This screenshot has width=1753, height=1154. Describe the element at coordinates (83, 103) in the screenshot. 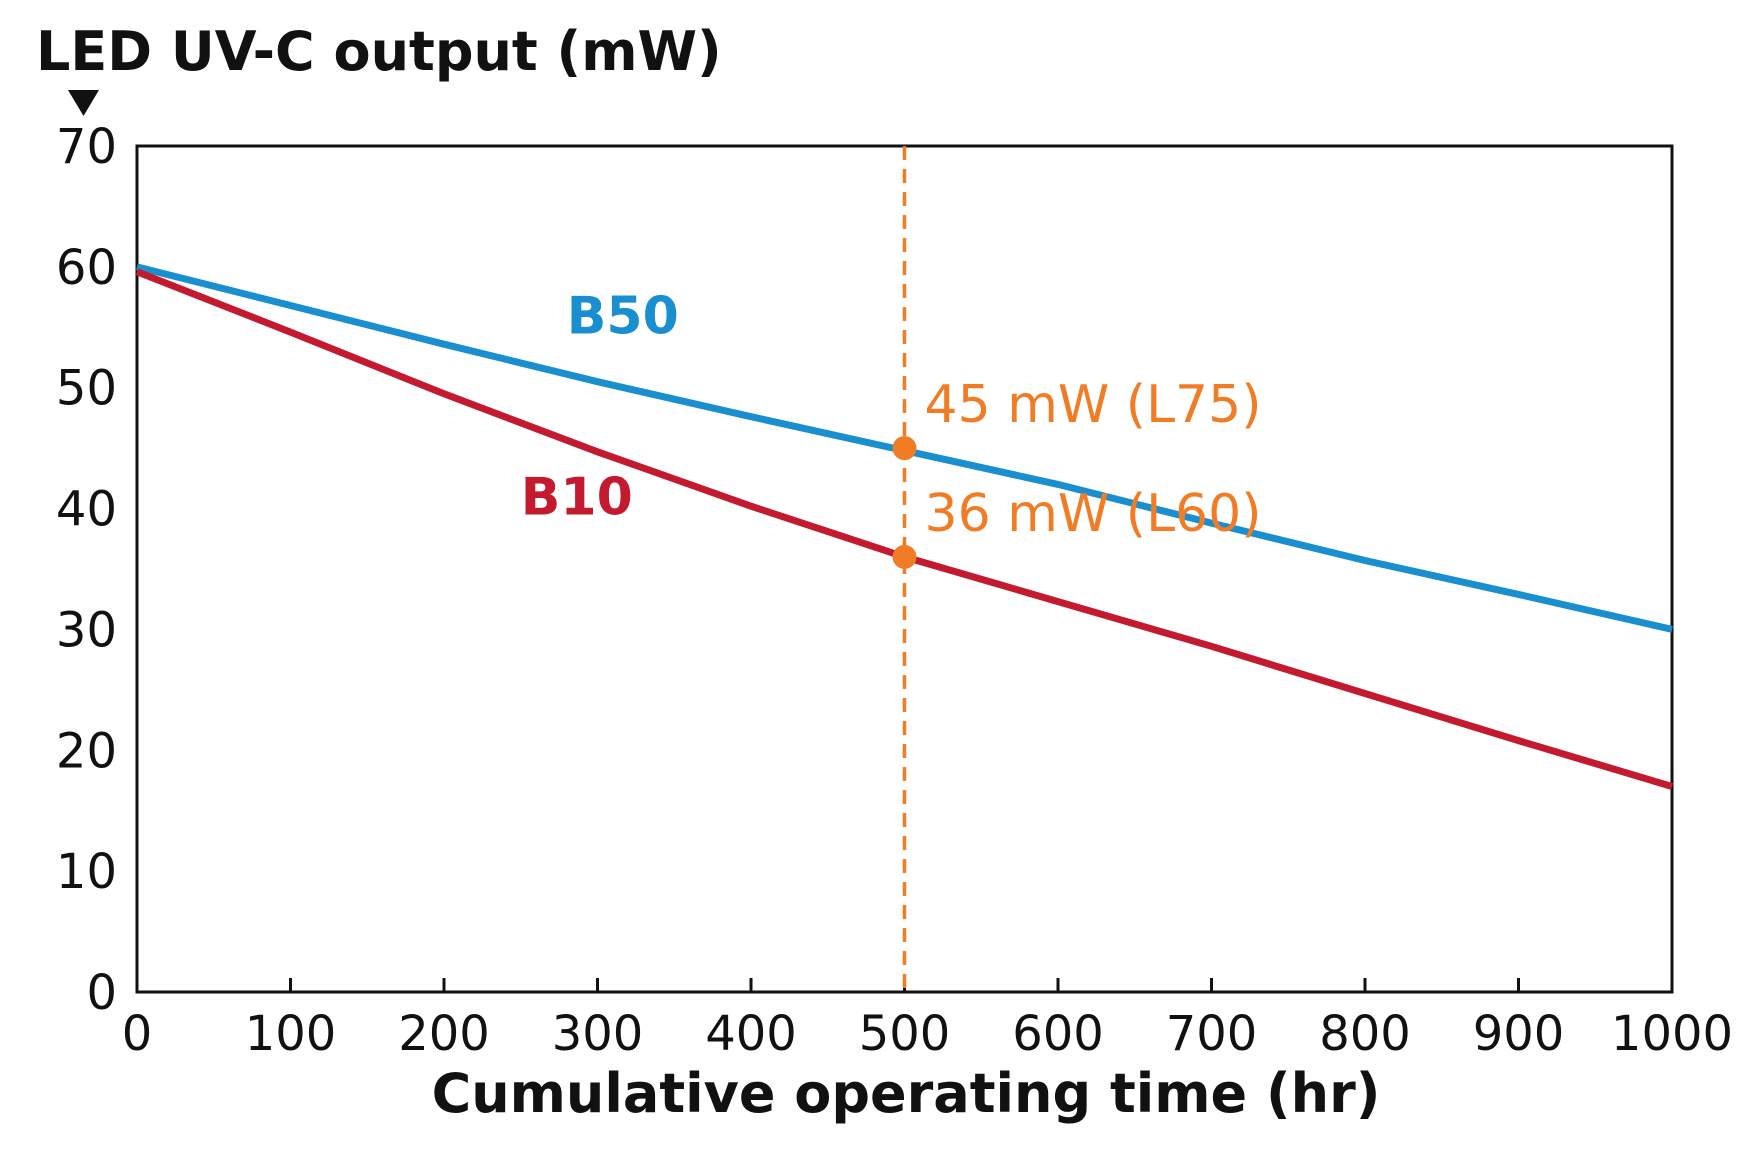

I see `y-axis-arrow-icon` at that location.